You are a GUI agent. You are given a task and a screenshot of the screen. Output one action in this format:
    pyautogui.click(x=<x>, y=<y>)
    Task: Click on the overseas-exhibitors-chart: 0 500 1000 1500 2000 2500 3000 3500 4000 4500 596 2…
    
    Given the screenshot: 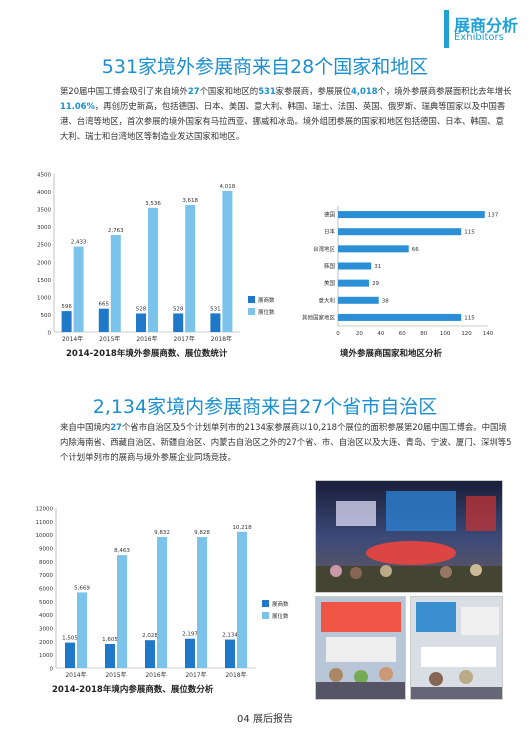 What is the action you would take?
    pyautogui.click(x=156, y=258)
    